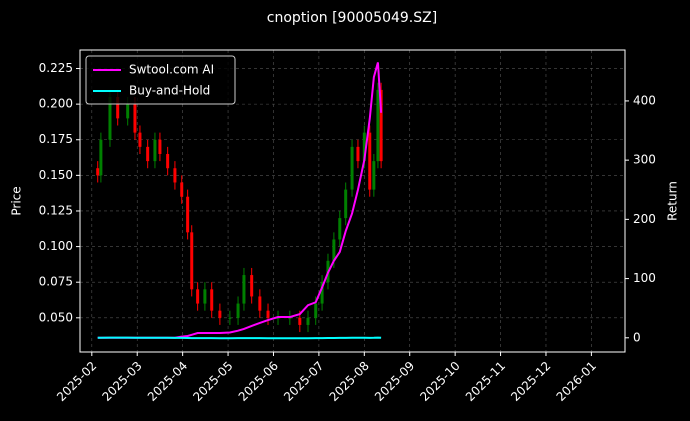  Describe the element at coordinates (56, 139) in the screenshot. I see `y-tick-label: 0.175` at that location.